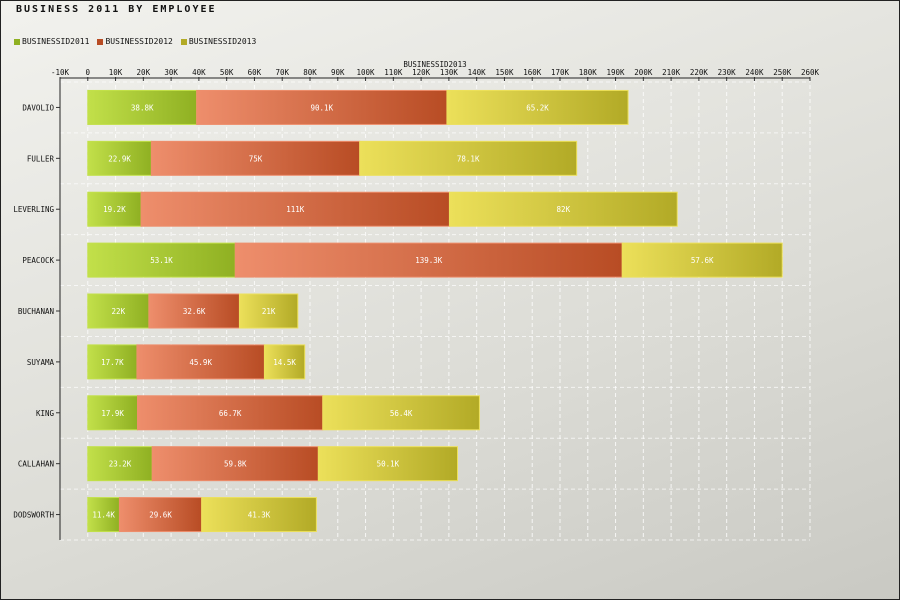 This screenshot has width=900, height=600. I want to click on x-tick-label: 190K, so click(616, 72).